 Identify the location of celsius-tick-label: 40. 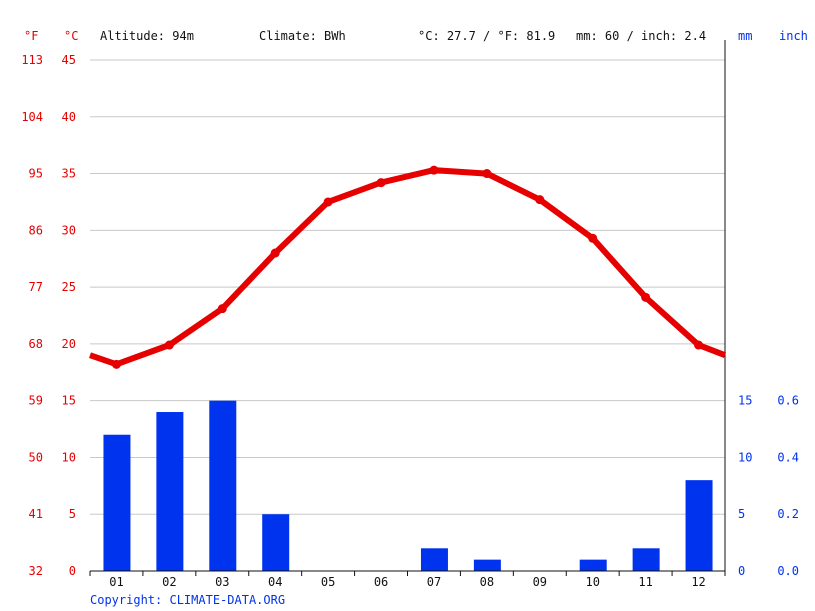
(69, 117).